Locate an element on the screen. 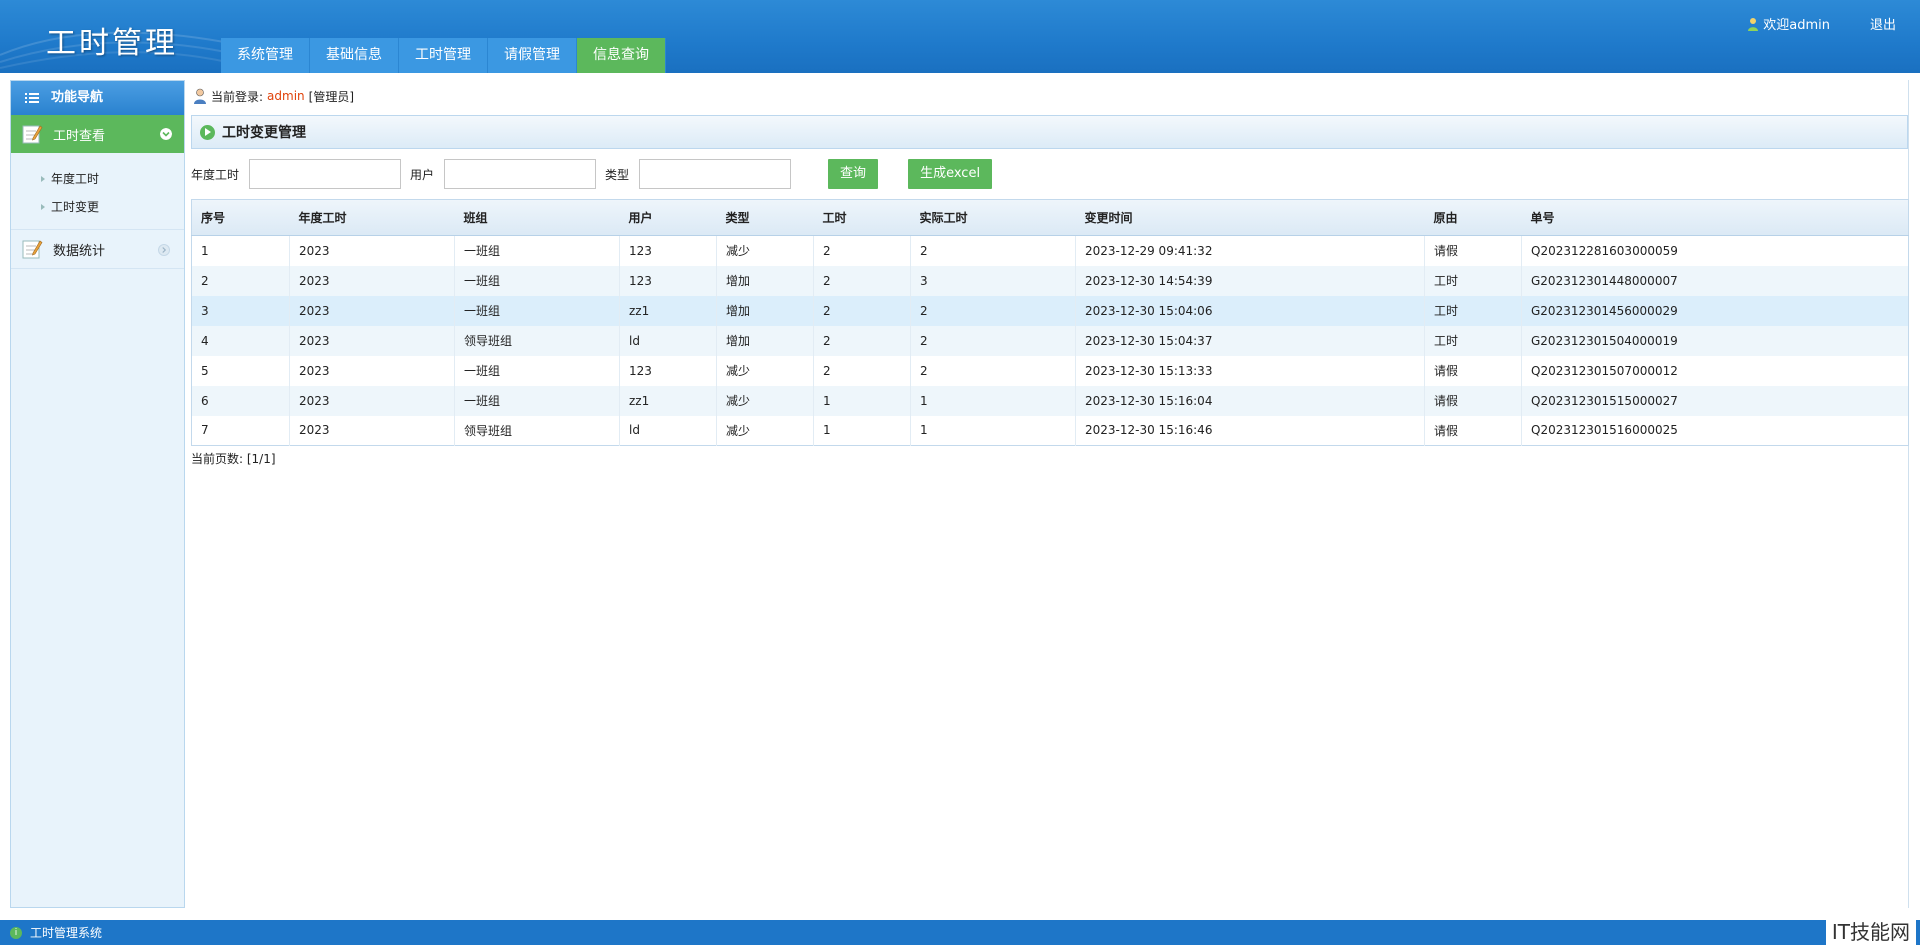 Image resolution: width=1920 pixels, height=945 pixels. table-cell: 2023-12-30 15:16:04 is located at coordinates (1250, 400).